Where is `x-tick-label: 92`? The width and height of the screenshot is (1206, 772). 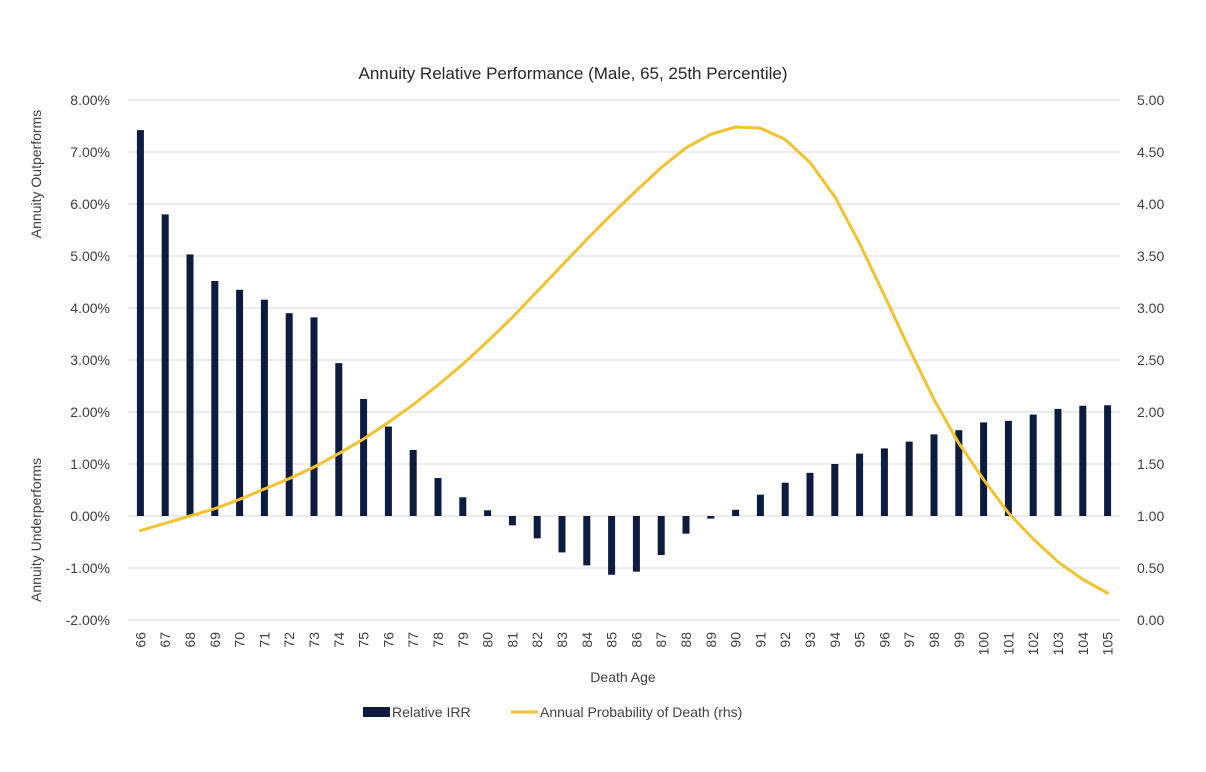 x-tick-label: 92 is located at coordinates (785, 640).